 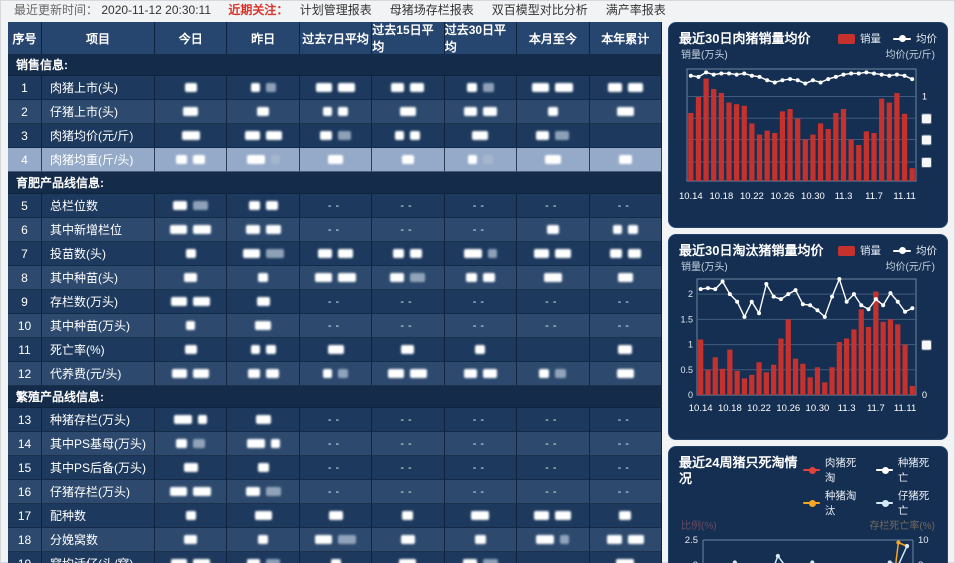 What do you see at coordinates (98, 136) in the screenshot?
I see `row-label: 肉猪均价(元/斤)` at bounding box center [98, 136].